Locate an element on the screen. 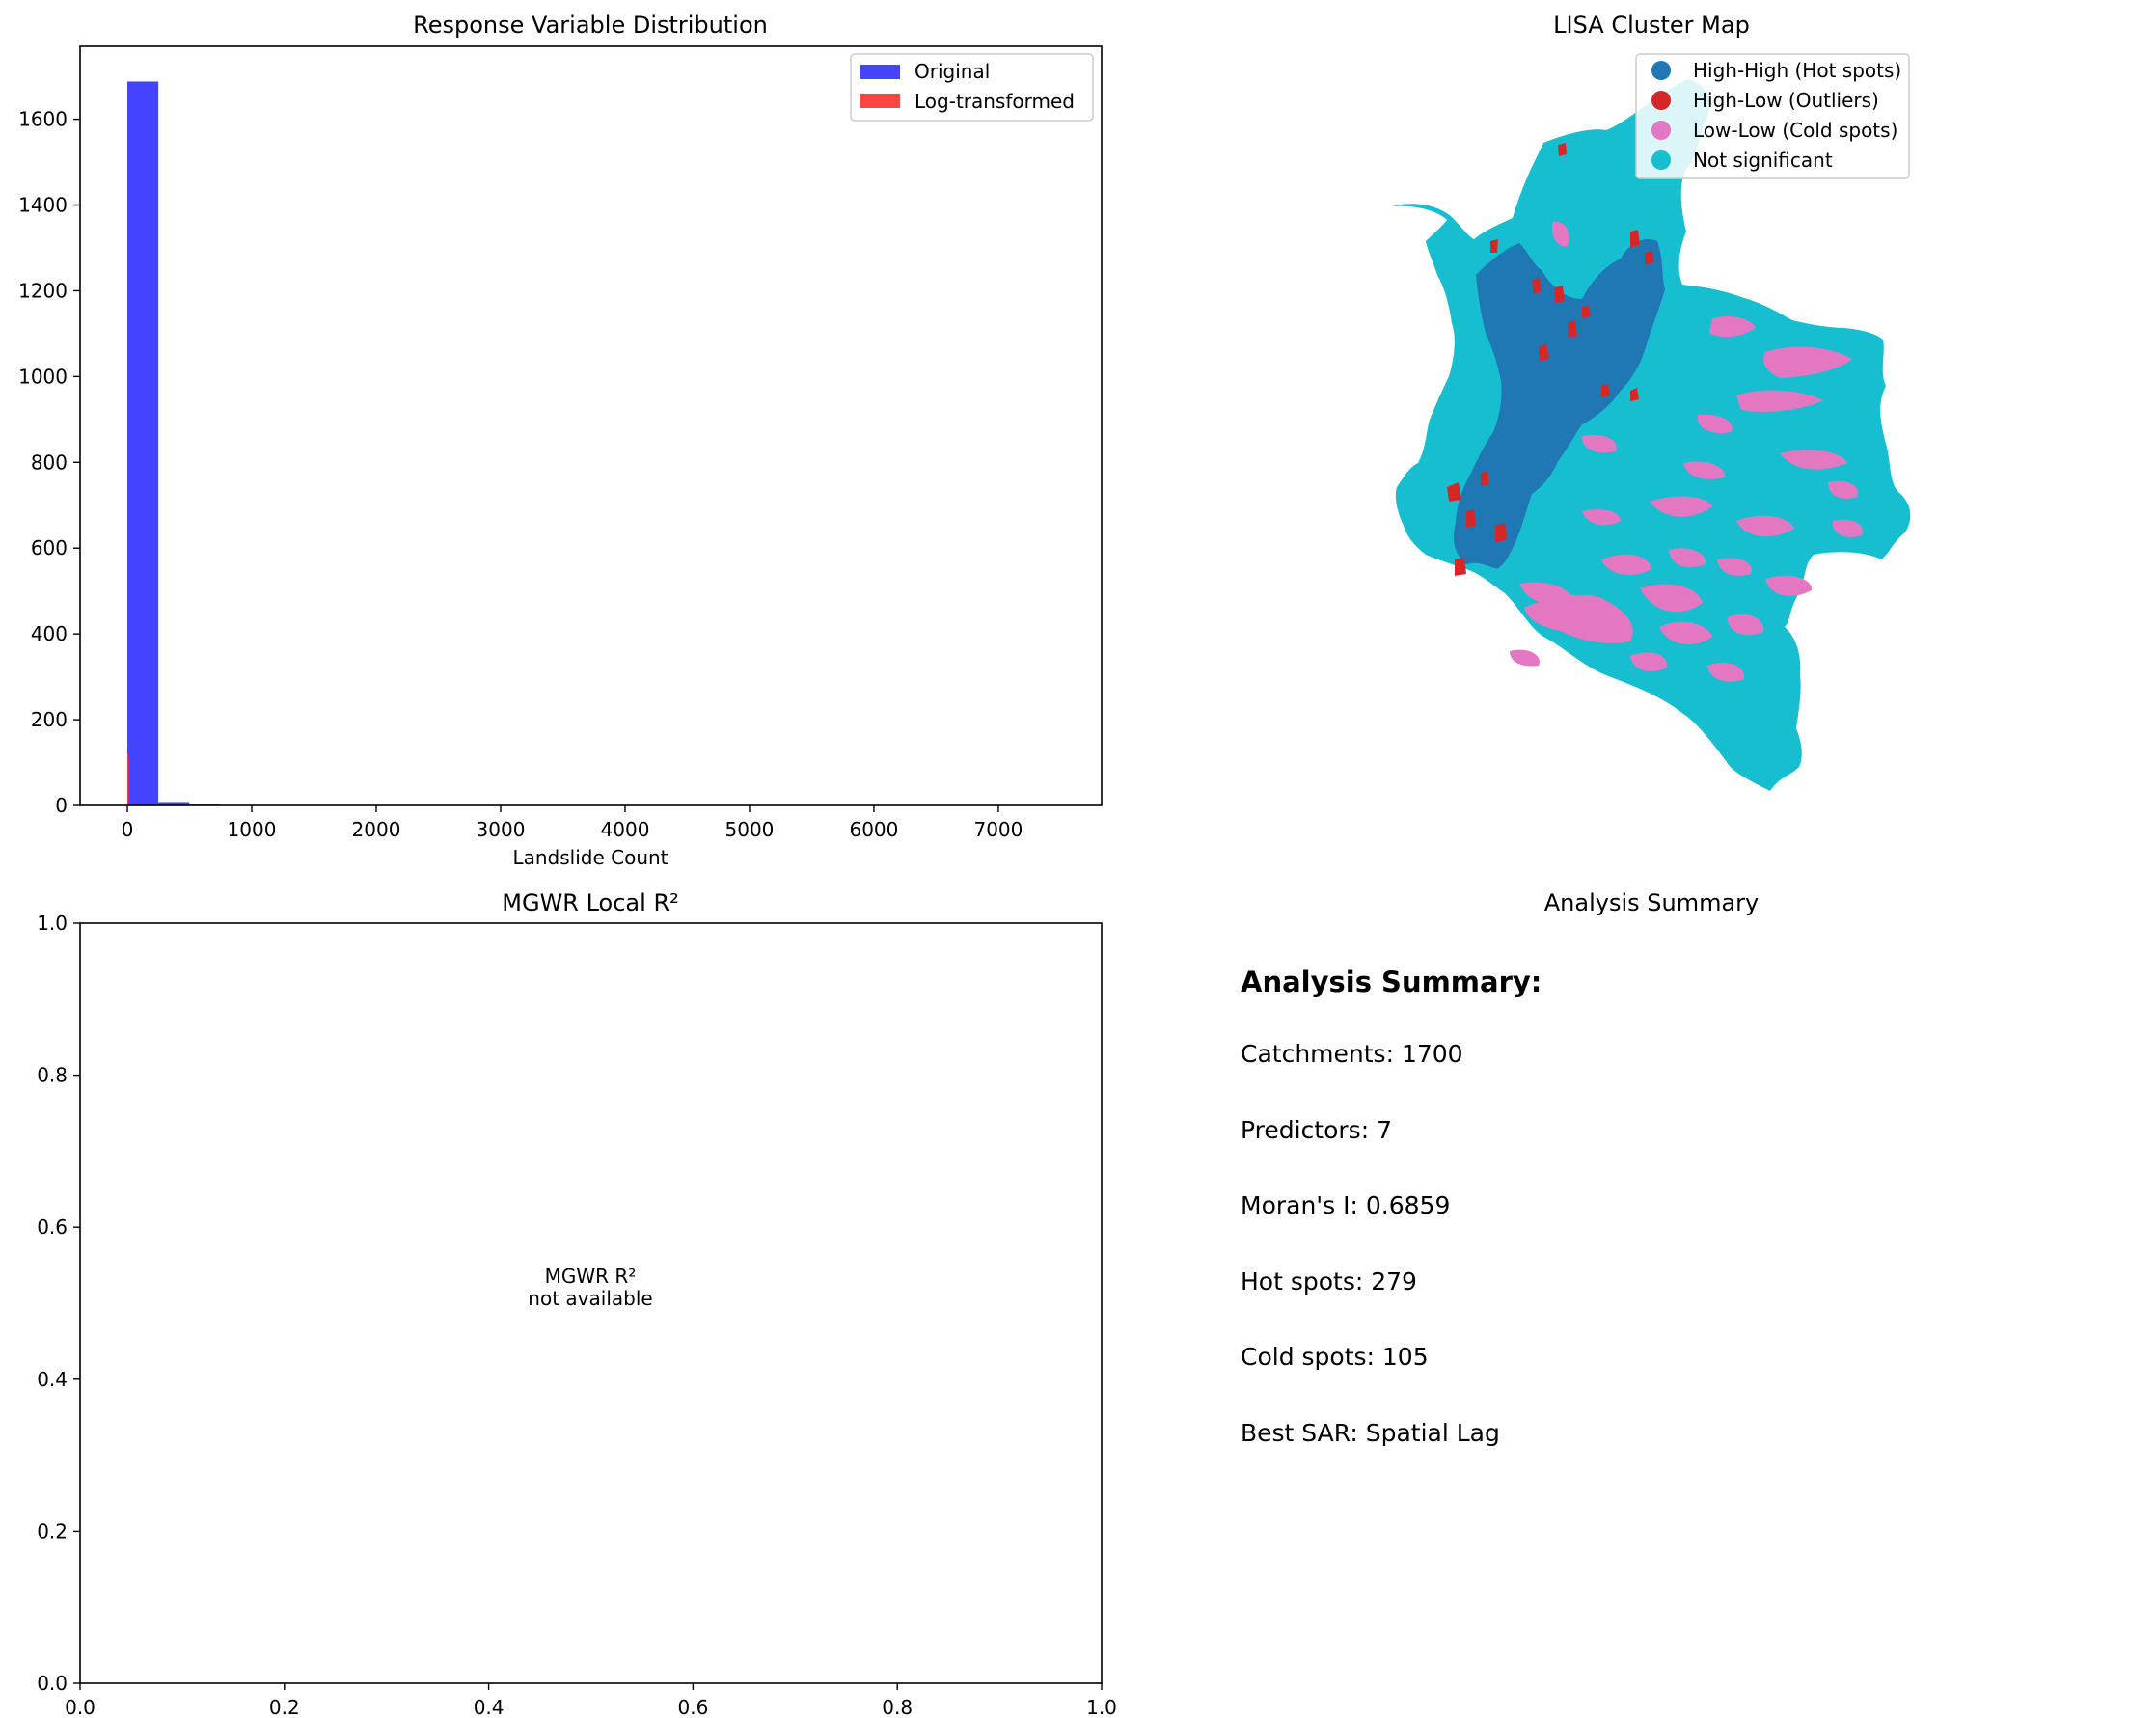 The width and height of the screenshot is (2156, 1718). histogram-legend: Original Log-transformed is located at coordinates (972, 87).